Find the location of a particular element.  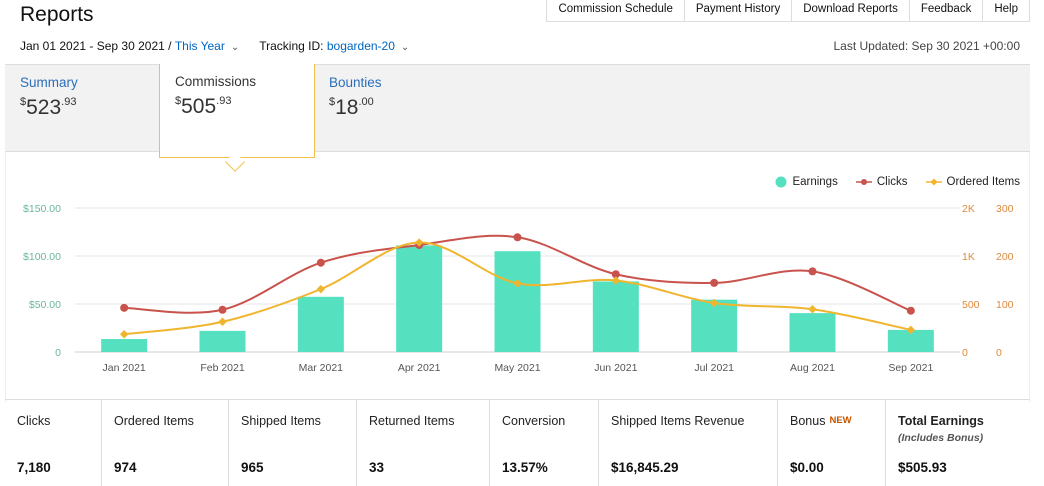

legend-clicks: Clicks is located at coordinates (881, 182).